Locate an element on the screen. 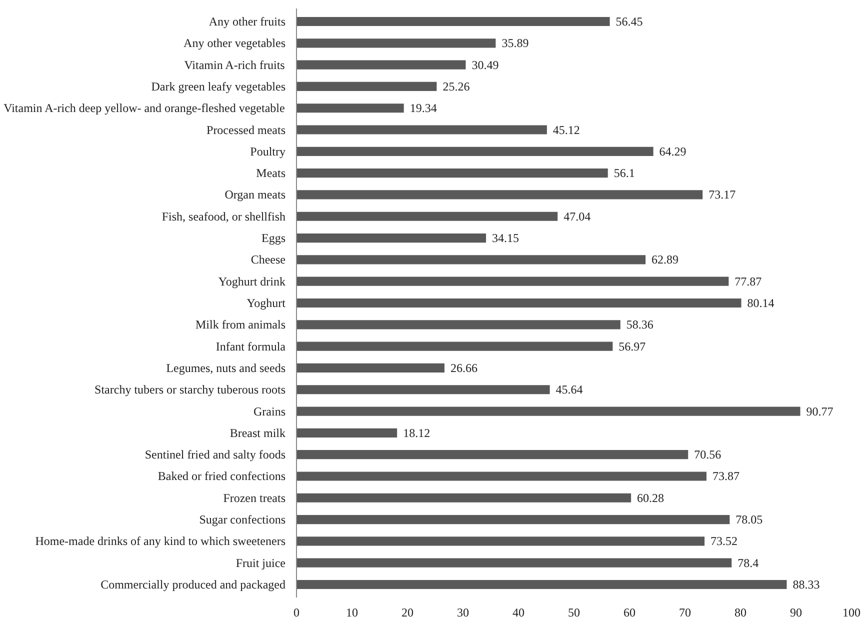  y-tick-label: Frozen treats is located at coordinates (254, 497).